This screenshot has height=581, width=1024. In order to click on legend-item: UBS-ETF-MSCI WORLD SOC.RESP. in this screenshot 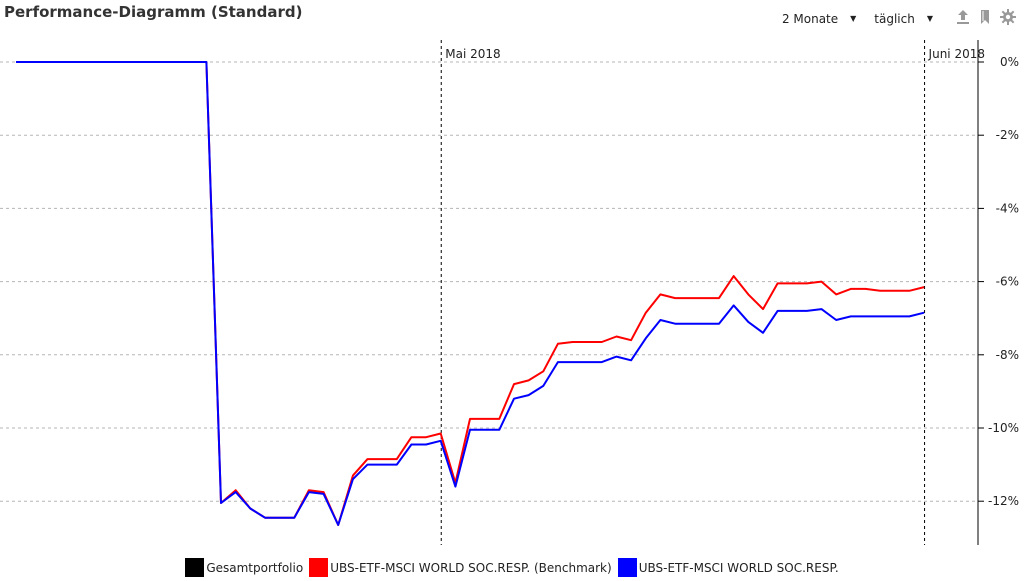, I will do `click(728, 567)`.